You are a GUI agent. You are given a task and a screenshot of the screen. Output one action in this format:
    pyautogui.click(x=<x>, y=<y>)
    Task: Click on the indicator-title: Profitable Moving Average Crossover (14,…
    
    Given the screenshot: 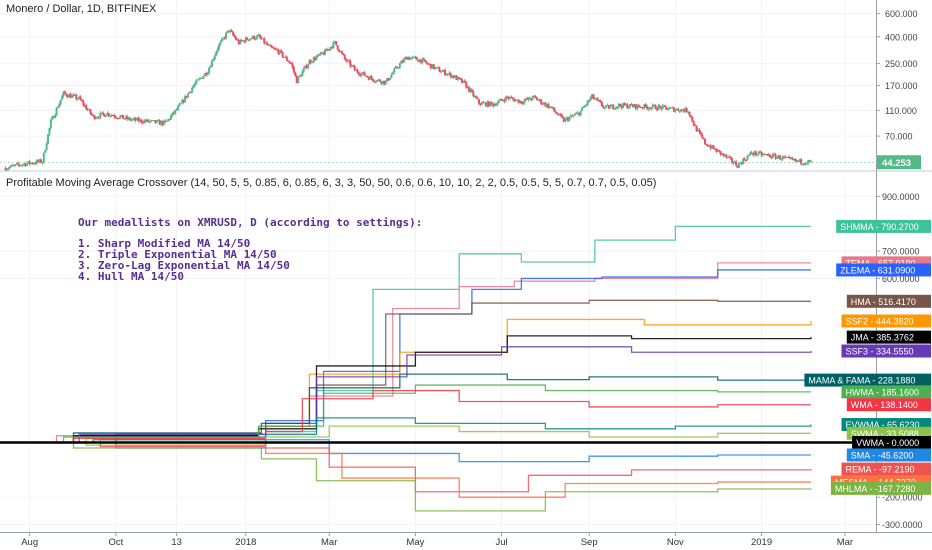 What is the action you would take?
    pyautogui.click(x=331, y=183)
    